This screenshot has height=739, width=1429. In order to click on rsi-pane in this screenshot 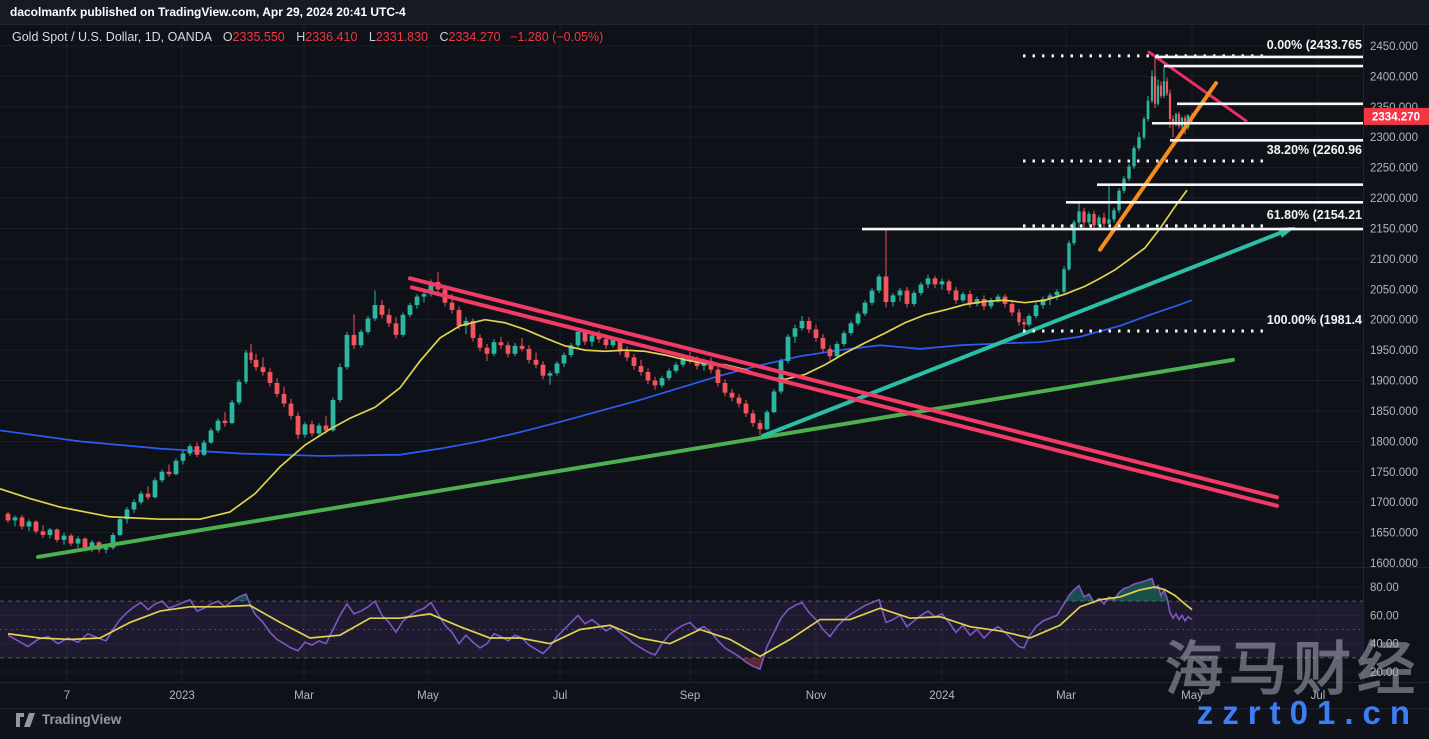, I will do `click(681, 624)`.